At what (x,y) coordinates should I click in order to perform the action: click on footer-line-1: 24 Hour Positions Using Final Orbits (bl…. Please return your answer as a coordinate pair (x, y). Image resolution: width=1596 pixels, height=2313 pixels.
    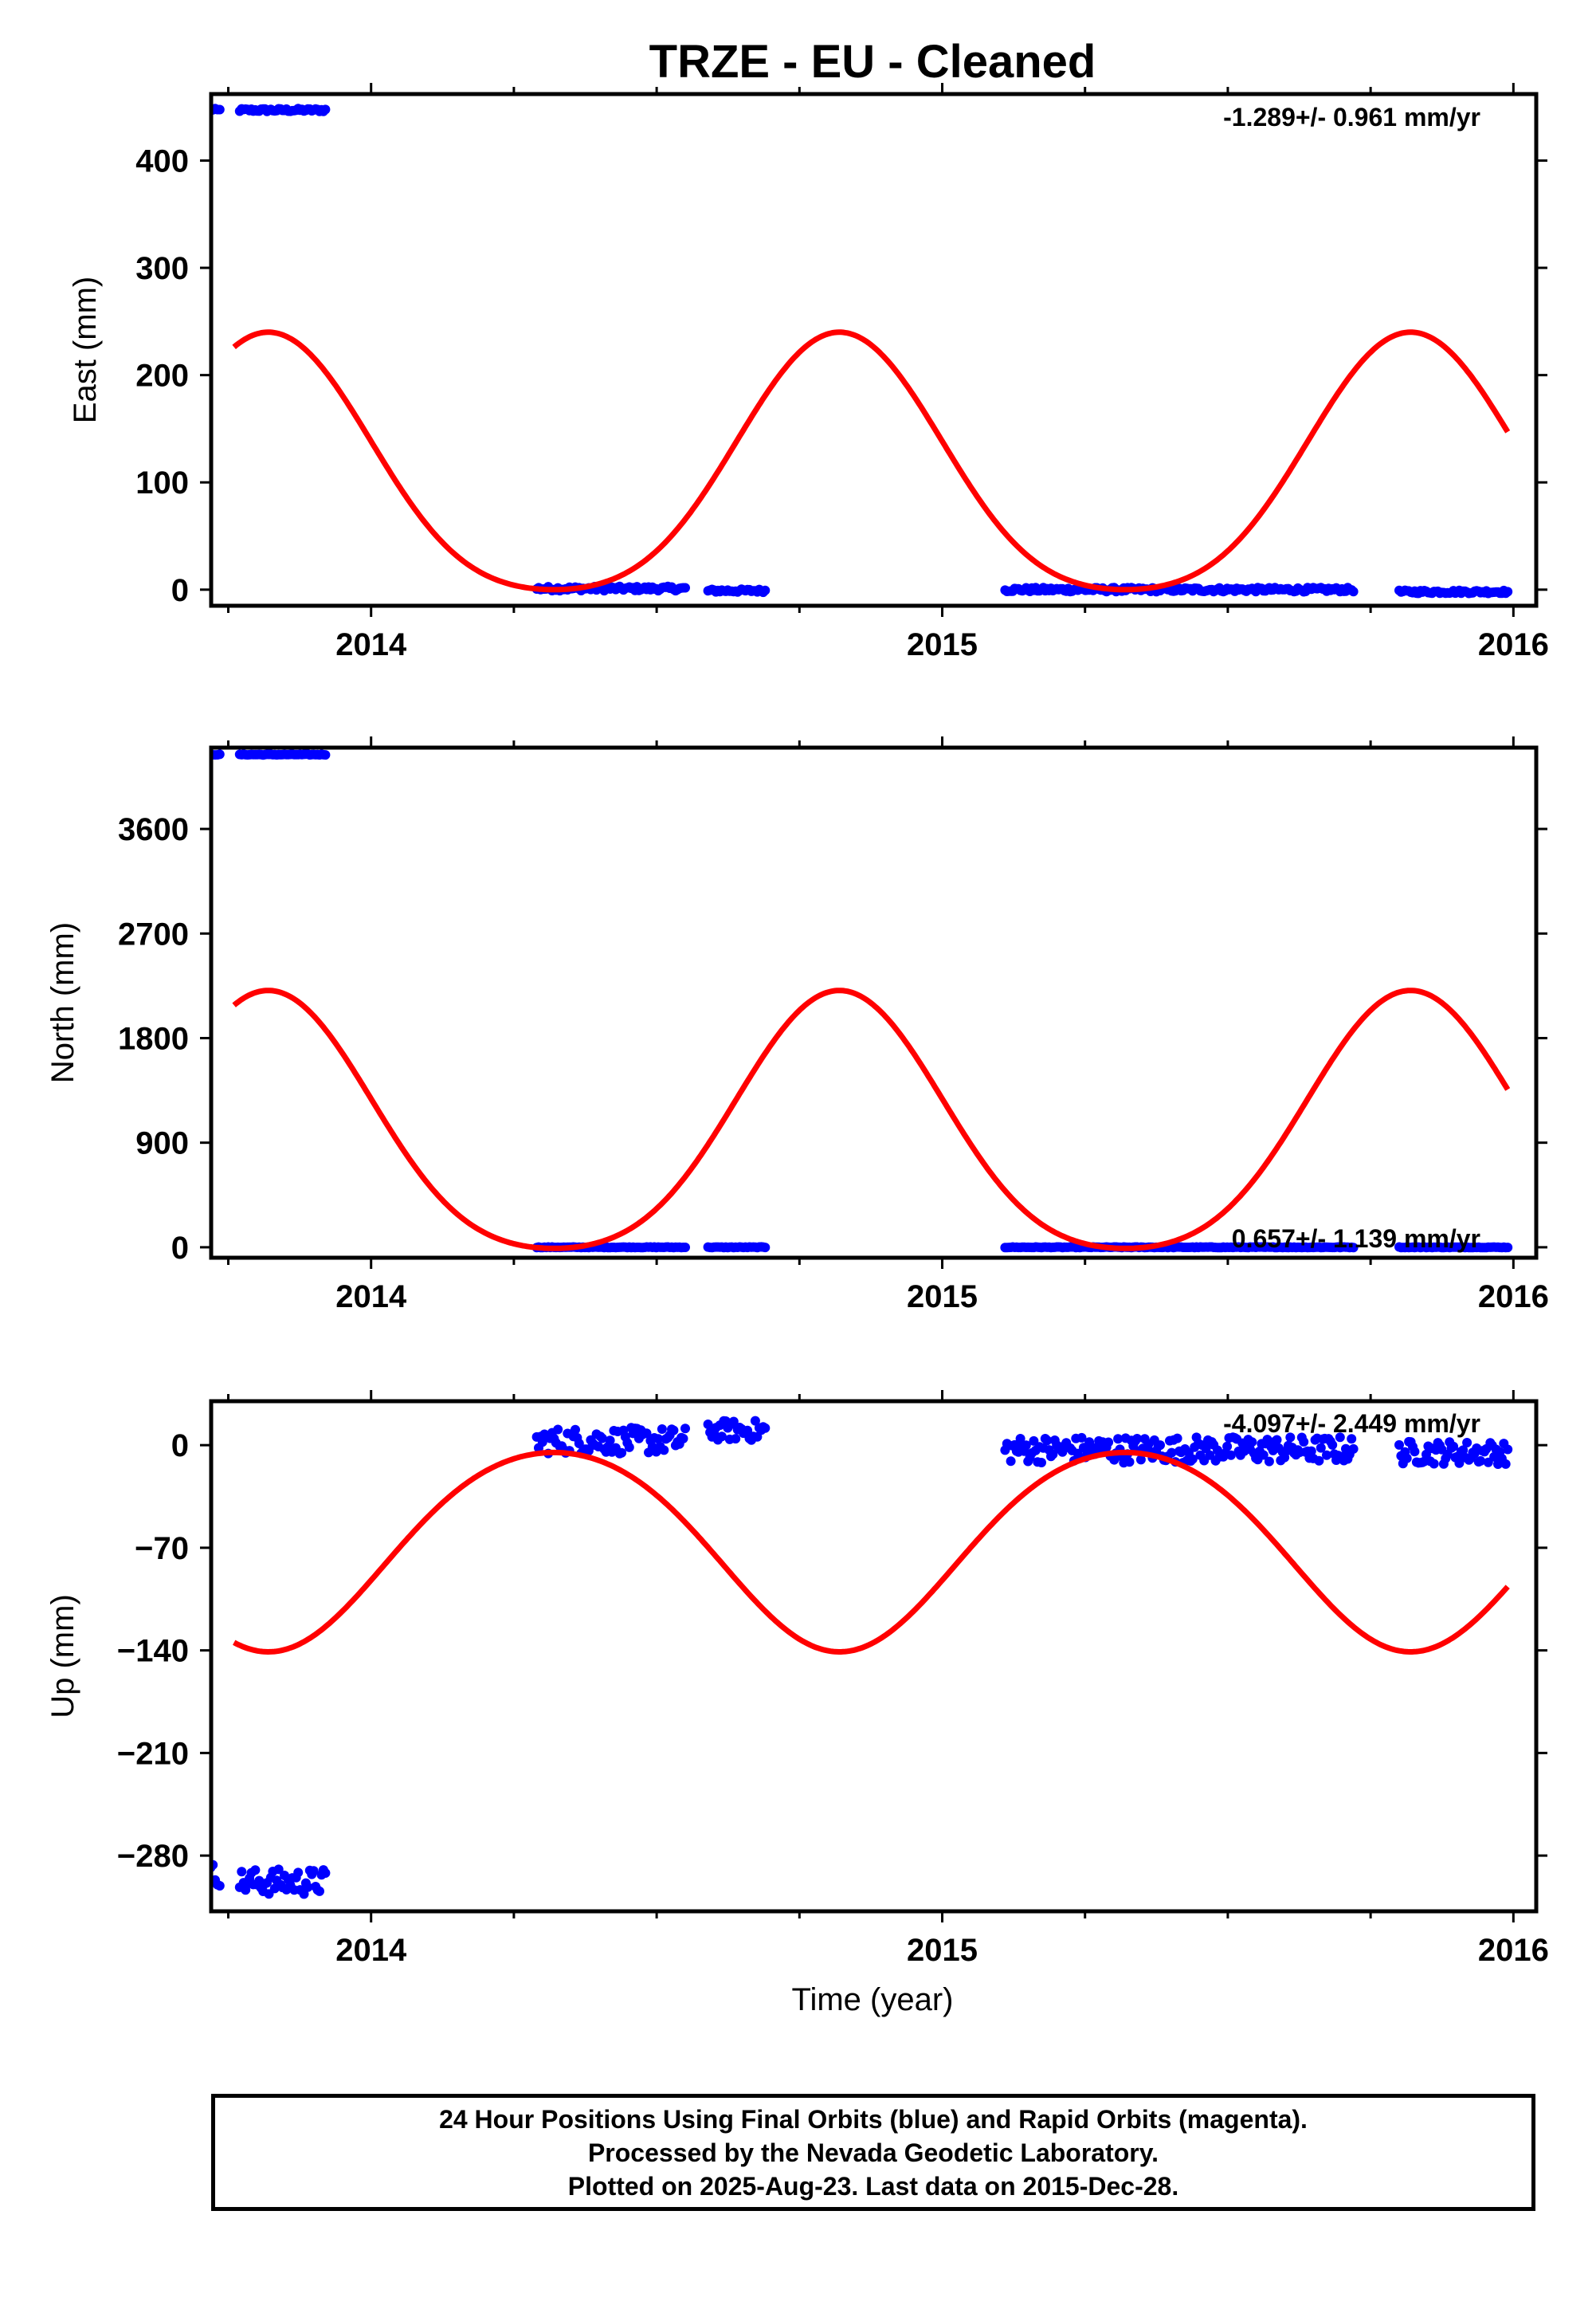
    Looking at the image, I should click on (874, 2119).